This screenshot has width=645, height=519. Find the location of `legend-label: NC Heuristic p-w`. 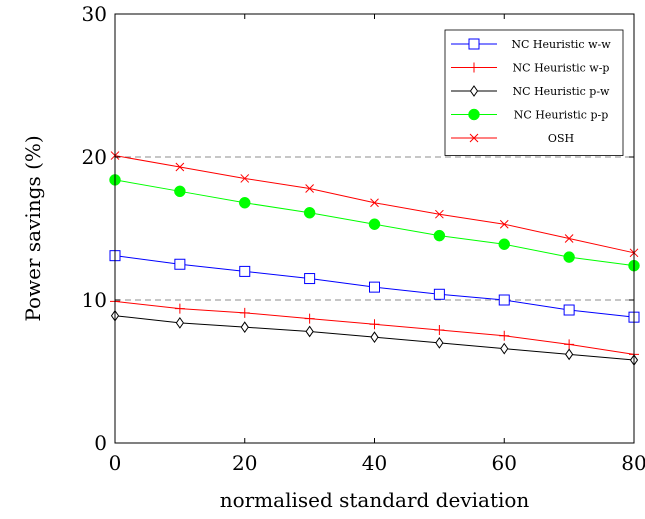

legend-label: NC Heuristic p-w is located at coordinates (562, 91).